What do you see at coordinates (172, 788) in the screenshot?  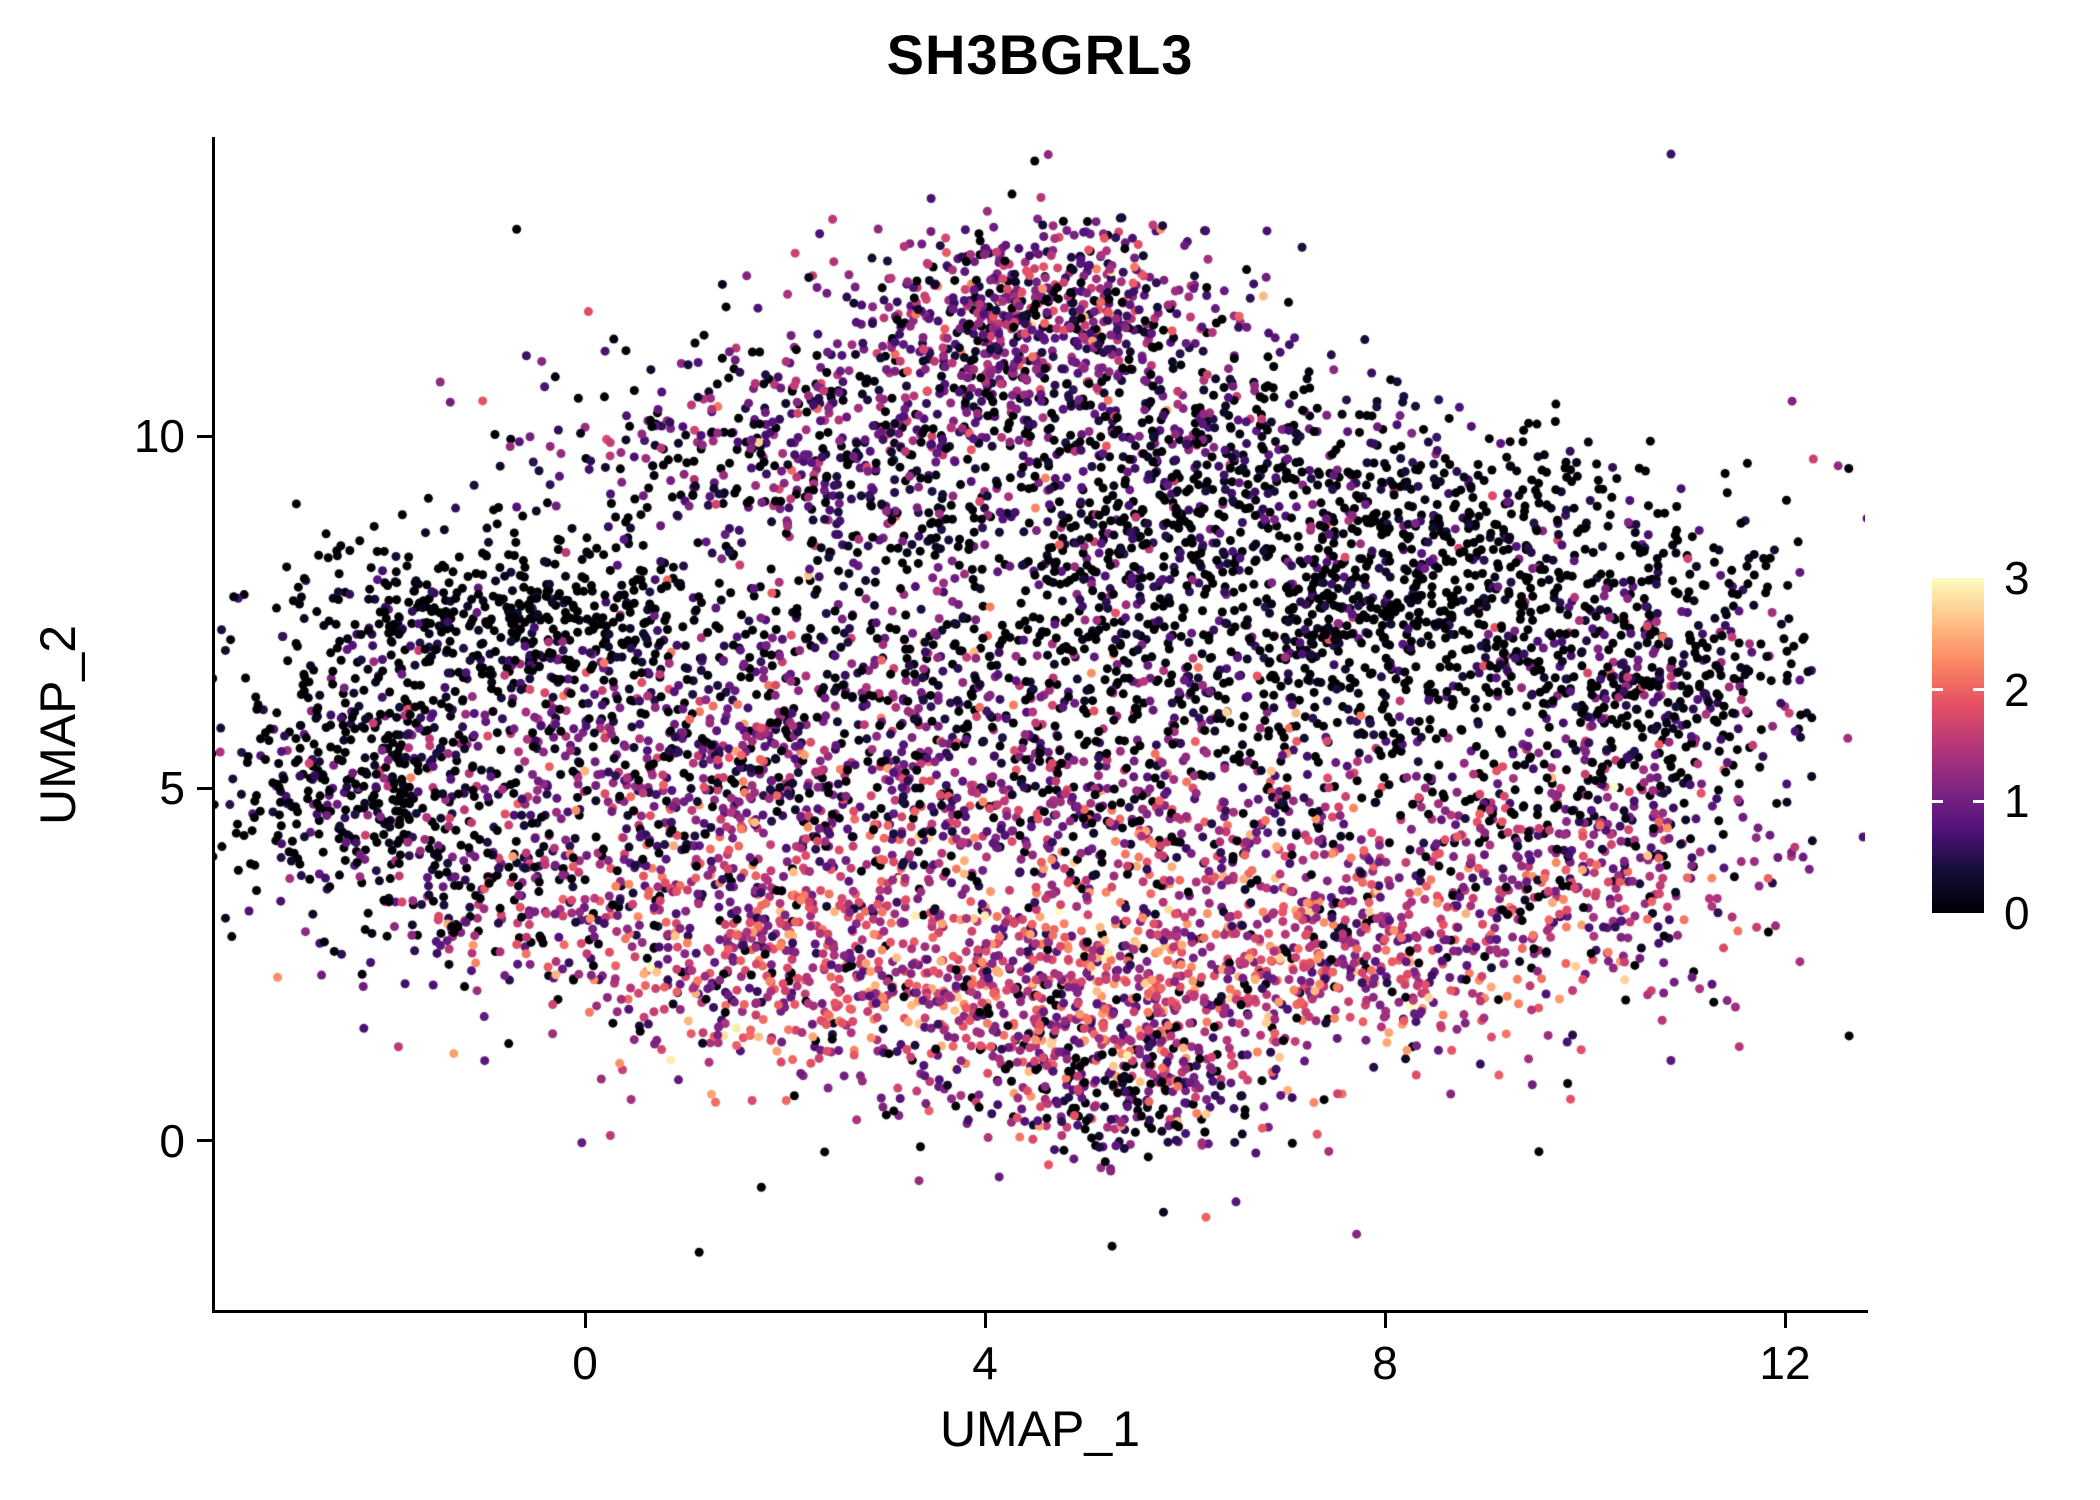 I see `y-tick-label: 5` at bounding box center [172, 788].